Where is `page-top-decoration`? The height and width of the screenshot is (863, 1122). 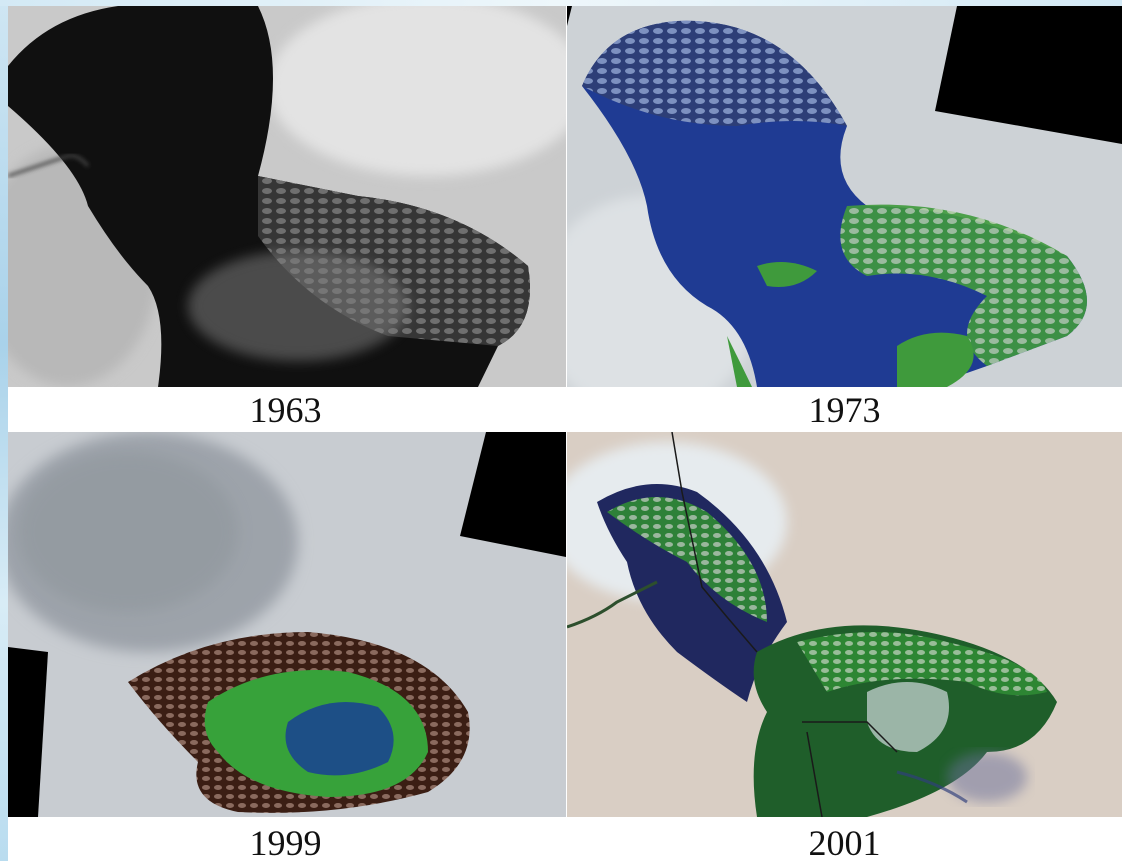
page-top-decoration is located at coordinates (561, 3).